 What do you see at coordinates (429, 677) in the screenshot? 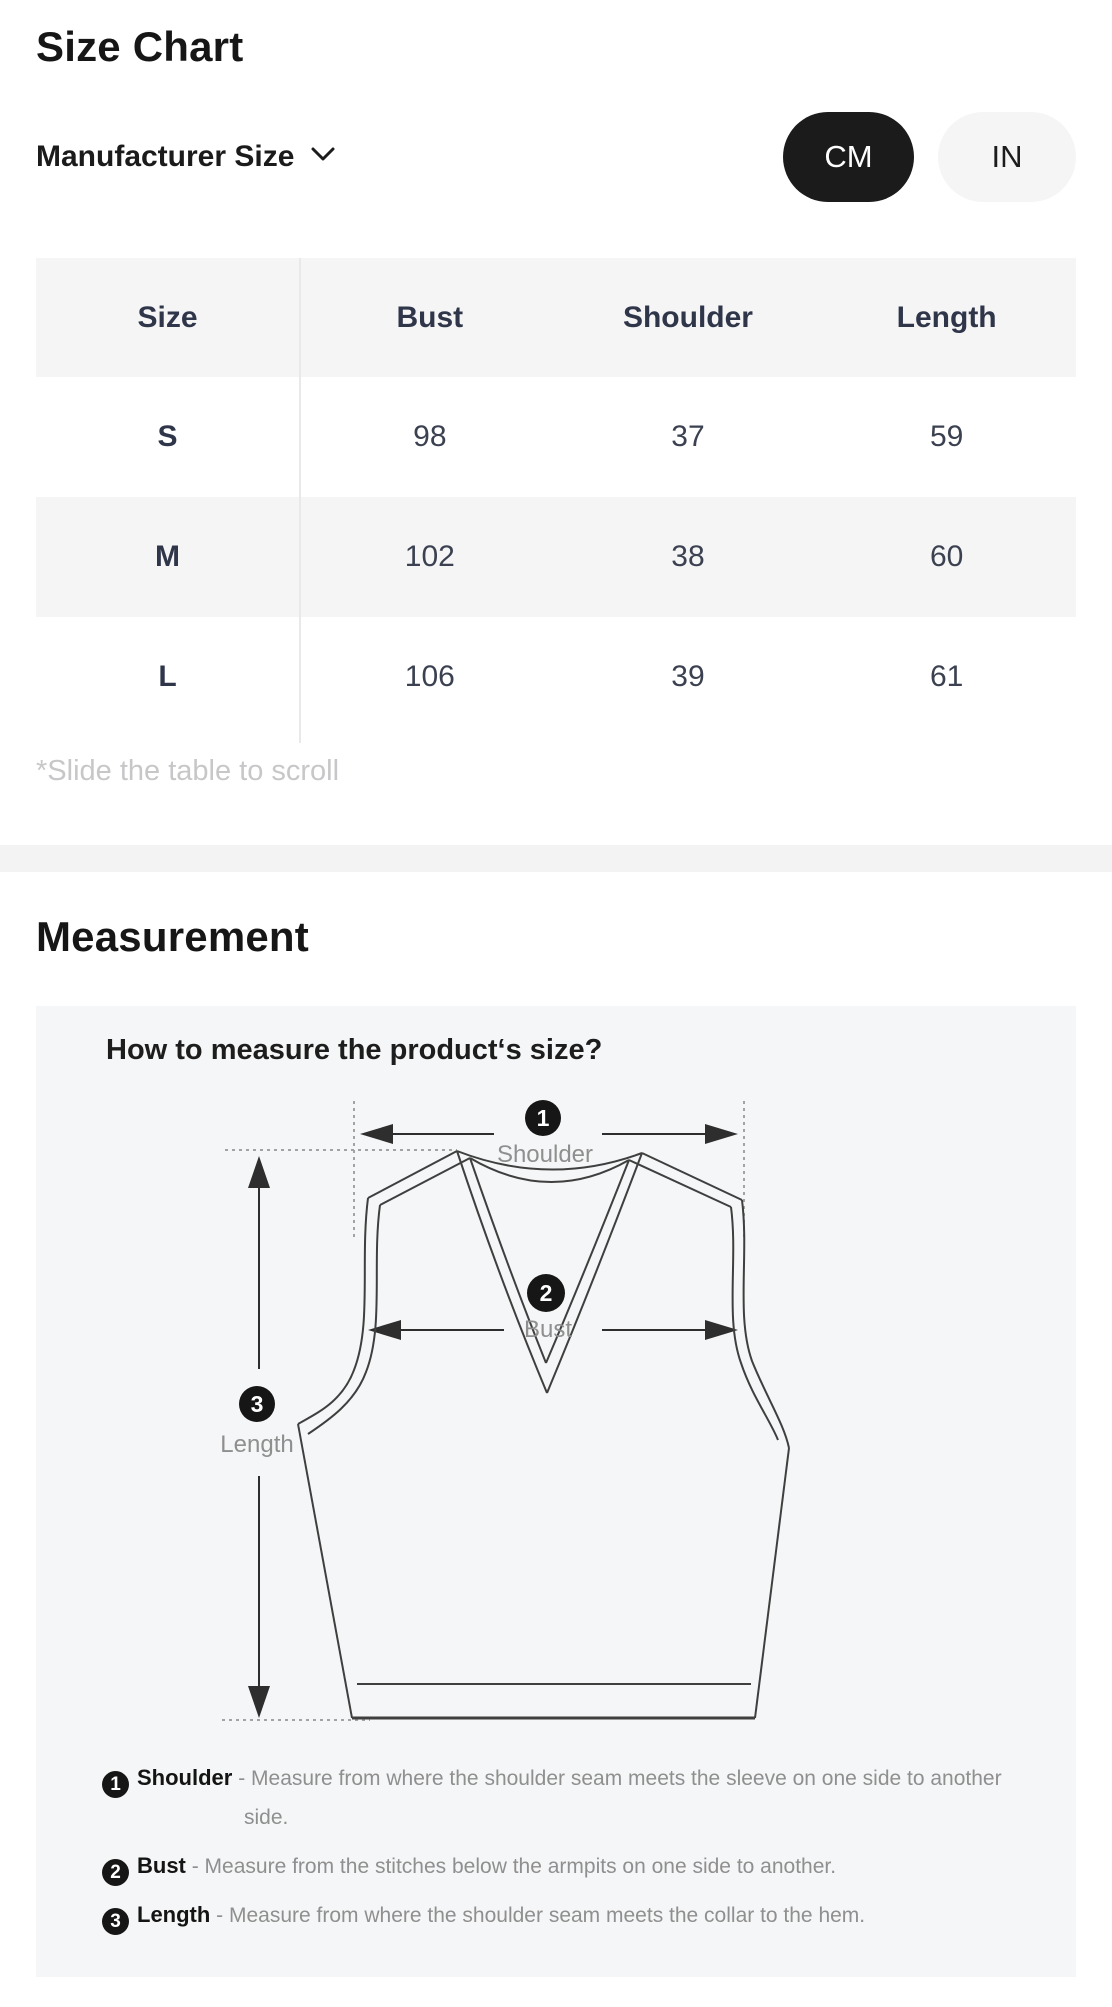
I see `bust-cell: 106` at bounding box center [429, 677].